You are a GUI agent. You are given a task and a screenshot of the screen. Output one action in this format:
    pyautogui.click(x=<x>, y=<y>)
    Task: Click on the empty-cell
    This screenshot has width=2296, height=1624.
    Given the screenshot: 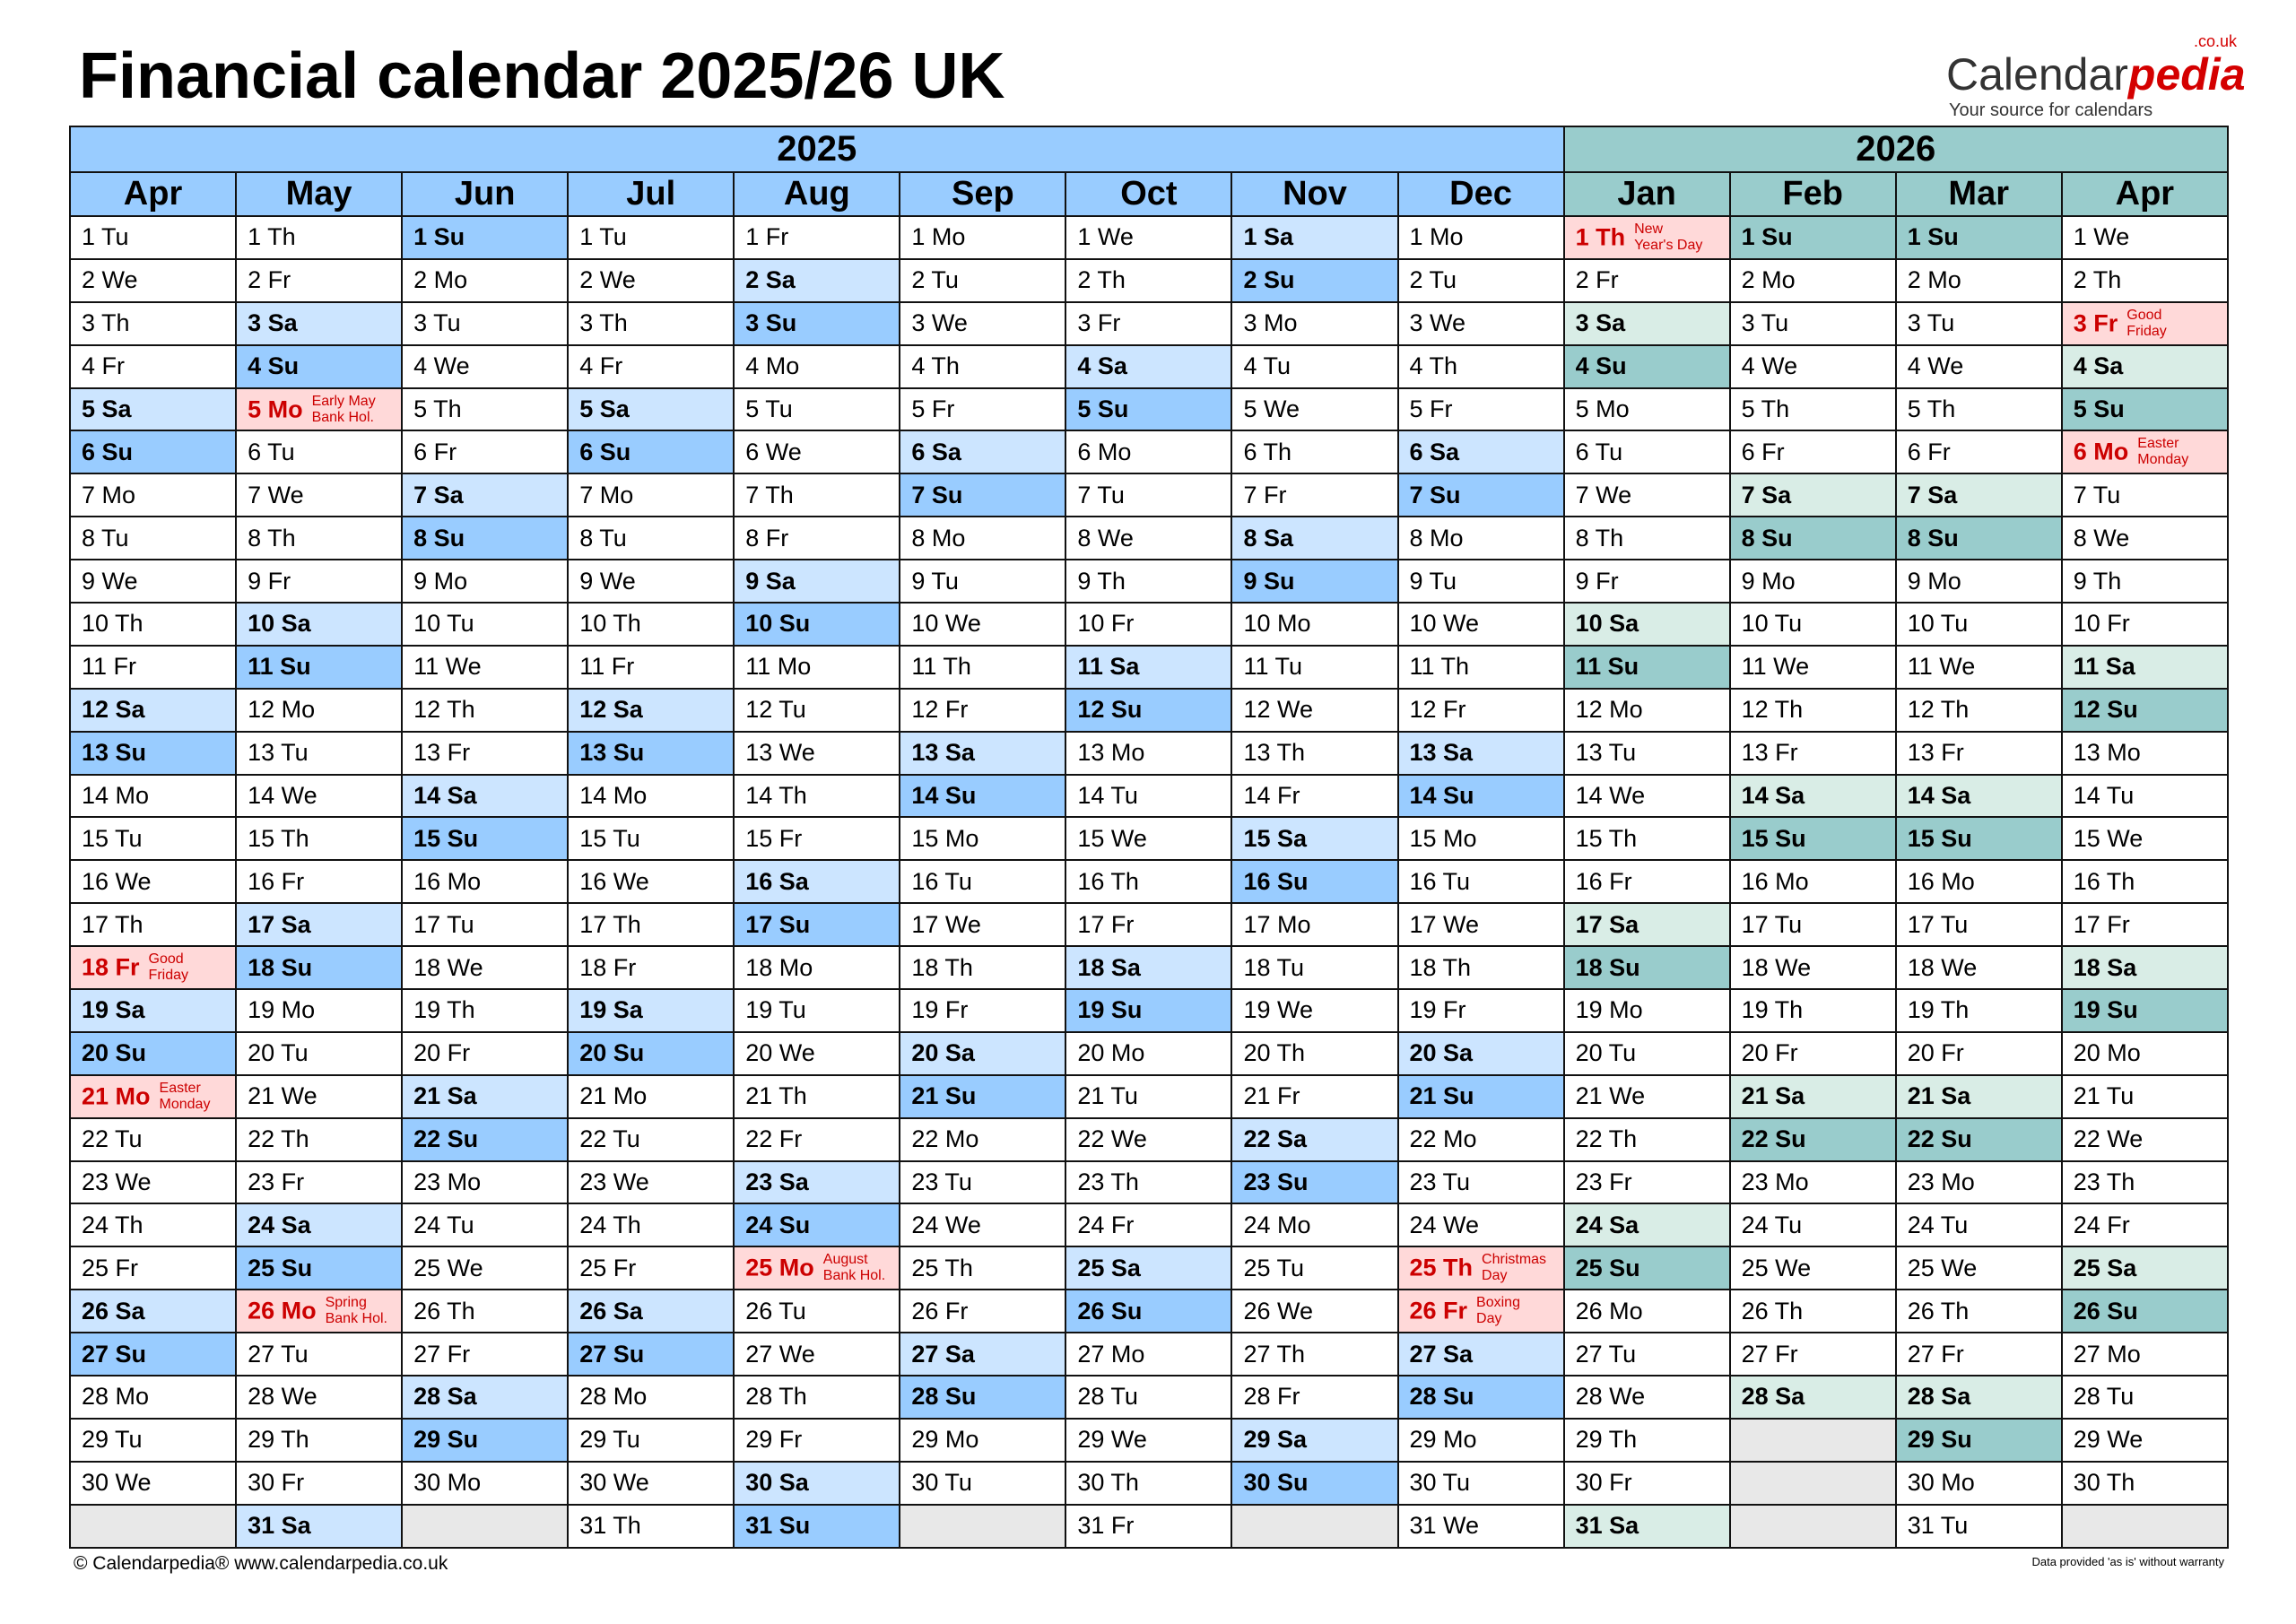 What is the action you would take?
    pyautogui.click(x=983, y=1526)
    